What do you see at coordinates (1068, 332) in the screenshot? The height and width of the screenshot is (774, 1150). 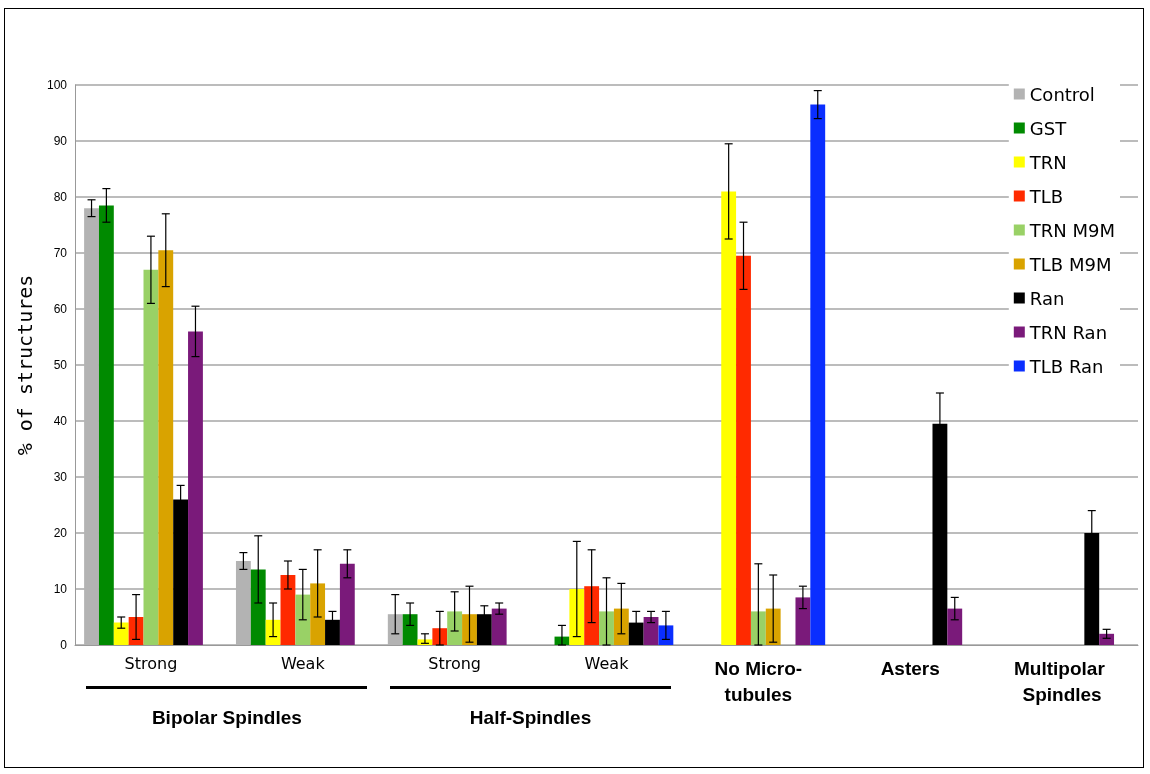 I see `legend-label: TRN Ran` at bounding box center [1068, 332].